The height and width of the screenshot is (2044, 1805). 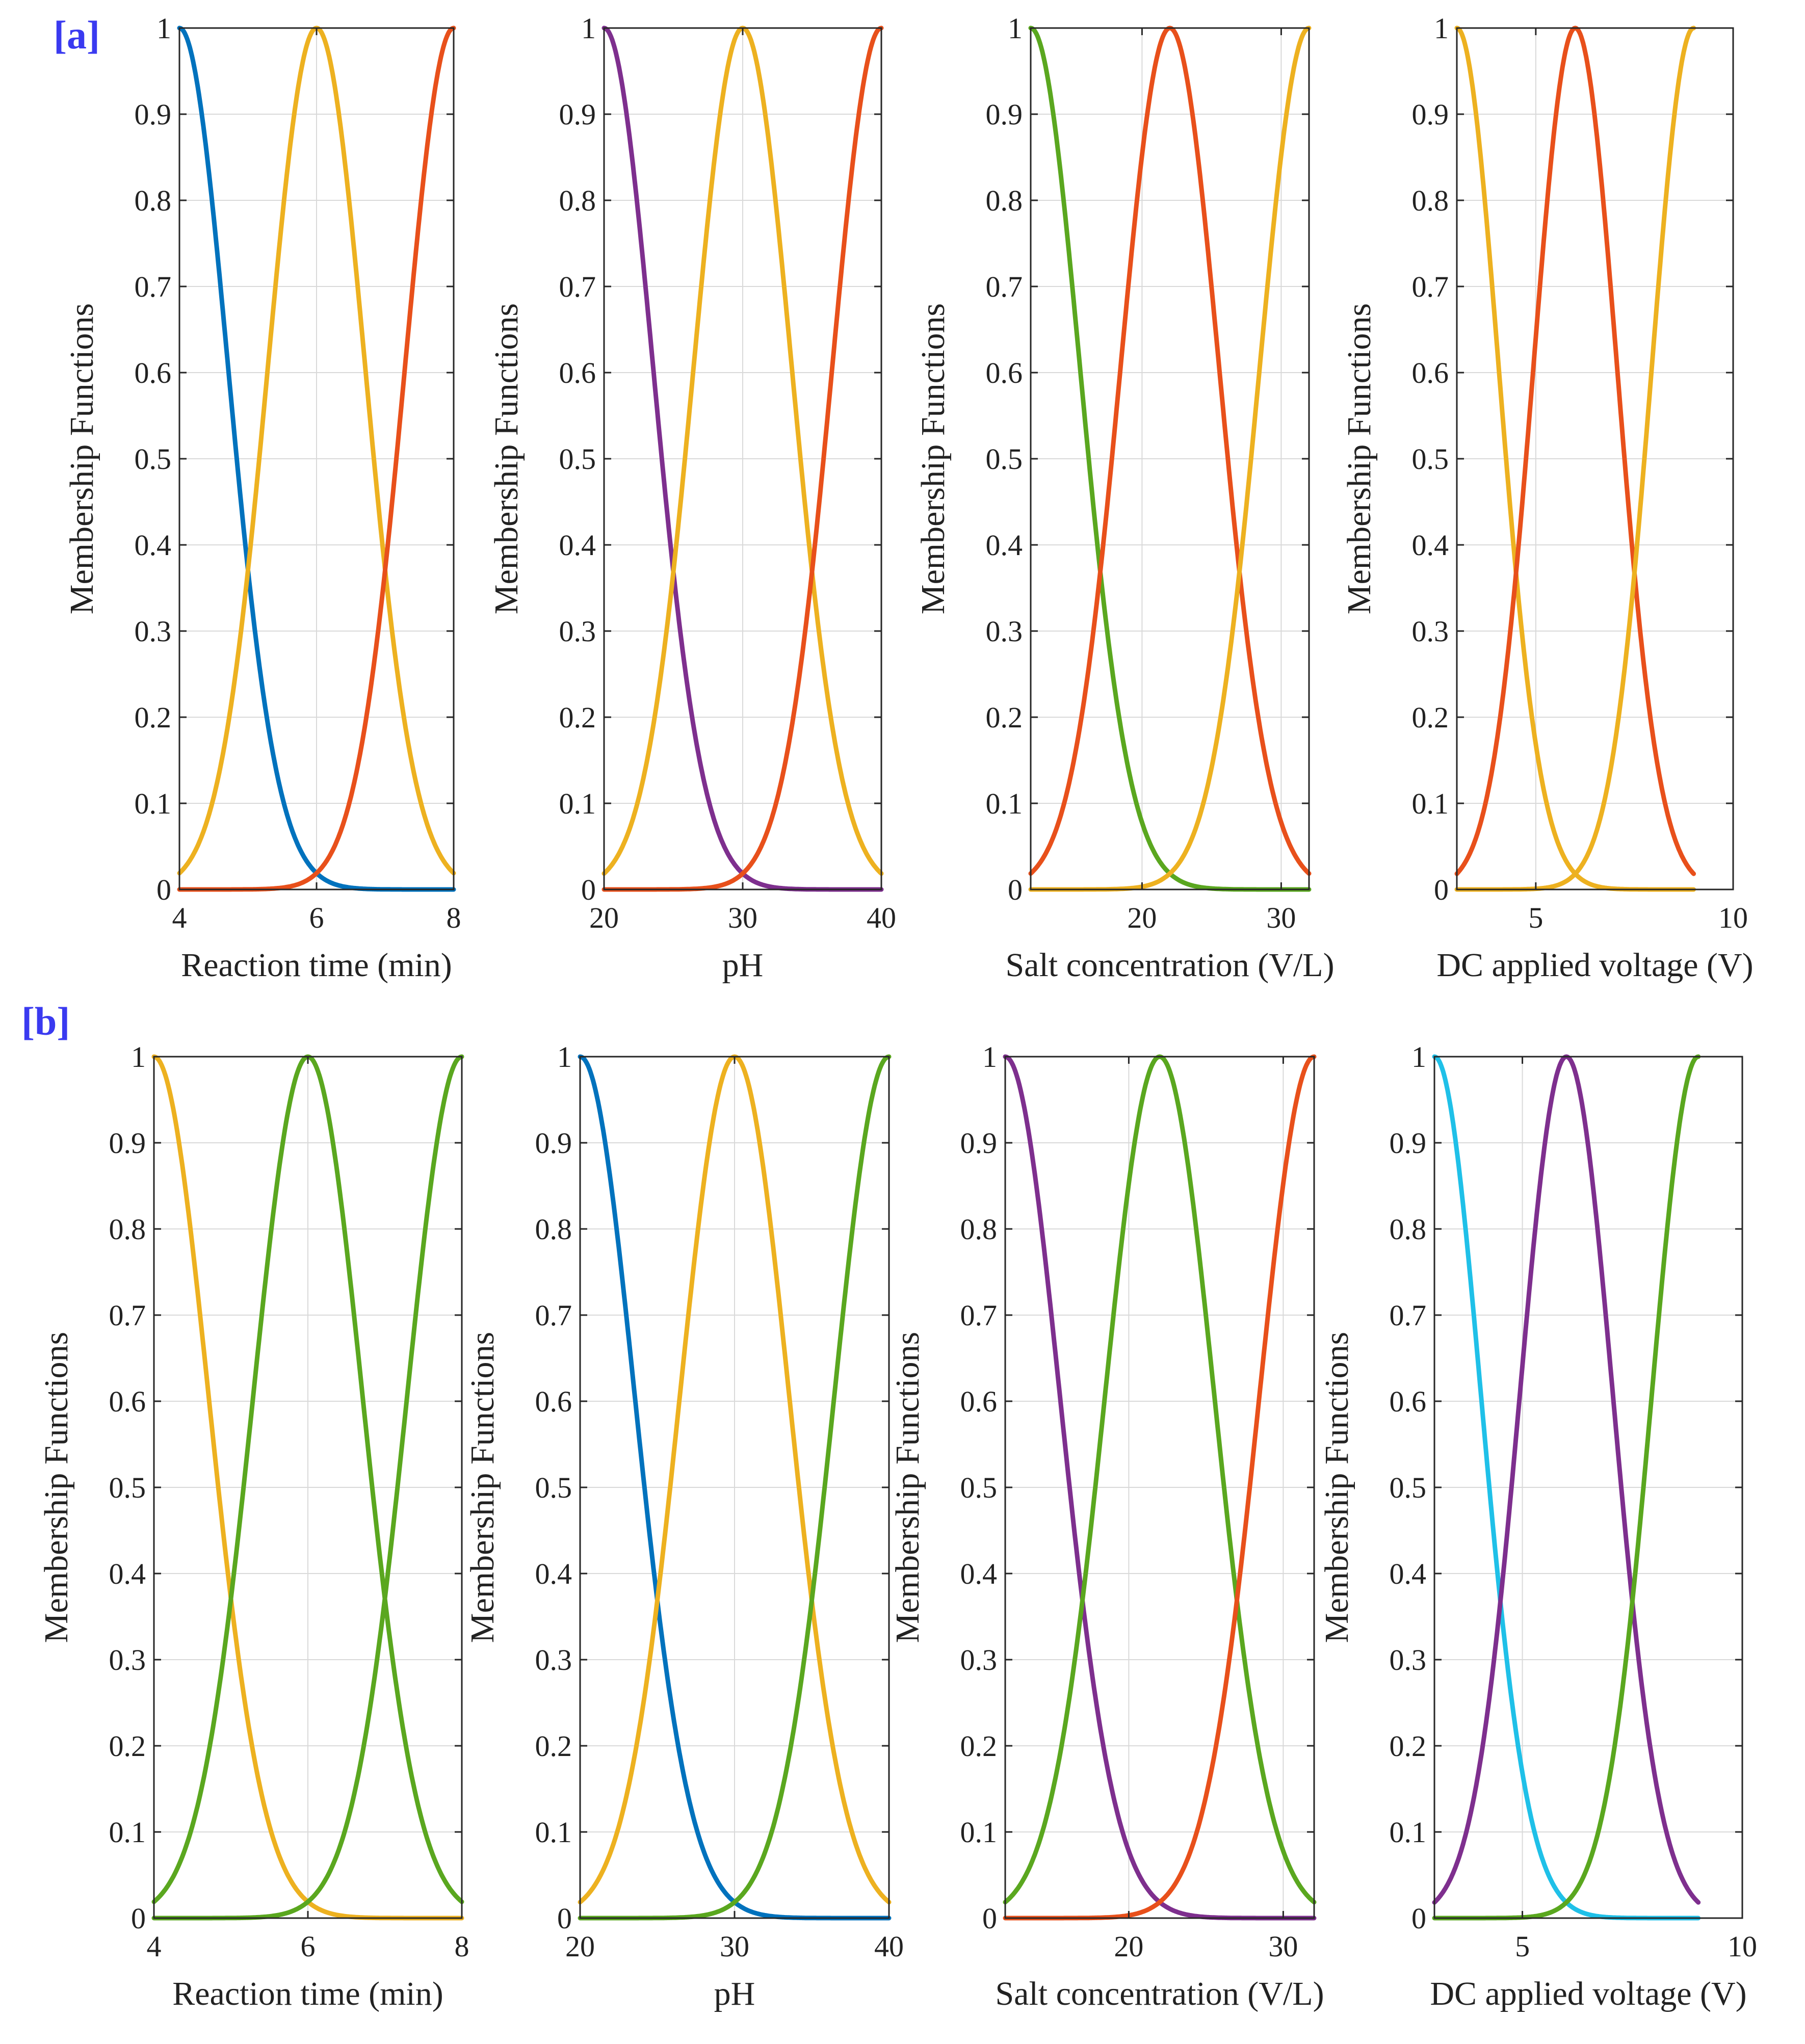 What do you see at coordinates (1535, 917) in the screenshot?
I see `x-tick-label: 5` at bounding box center [1535, 917].